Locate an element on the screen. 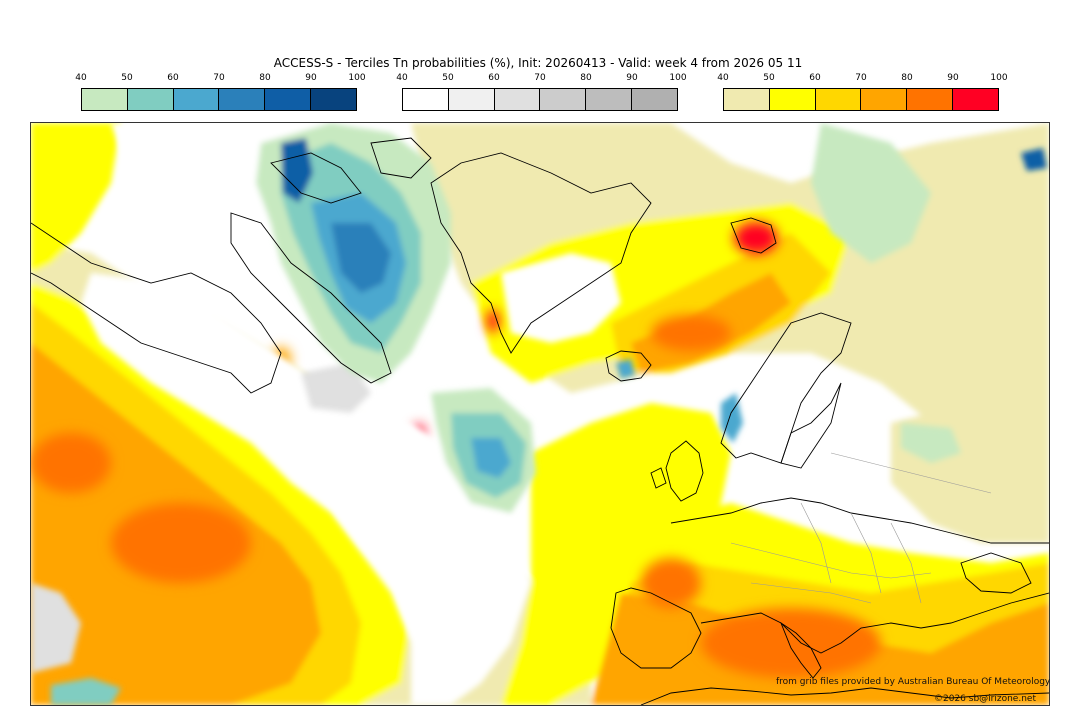 This screenshot has height=718, width=1080. border-layer is located at coordinates (861, 528).